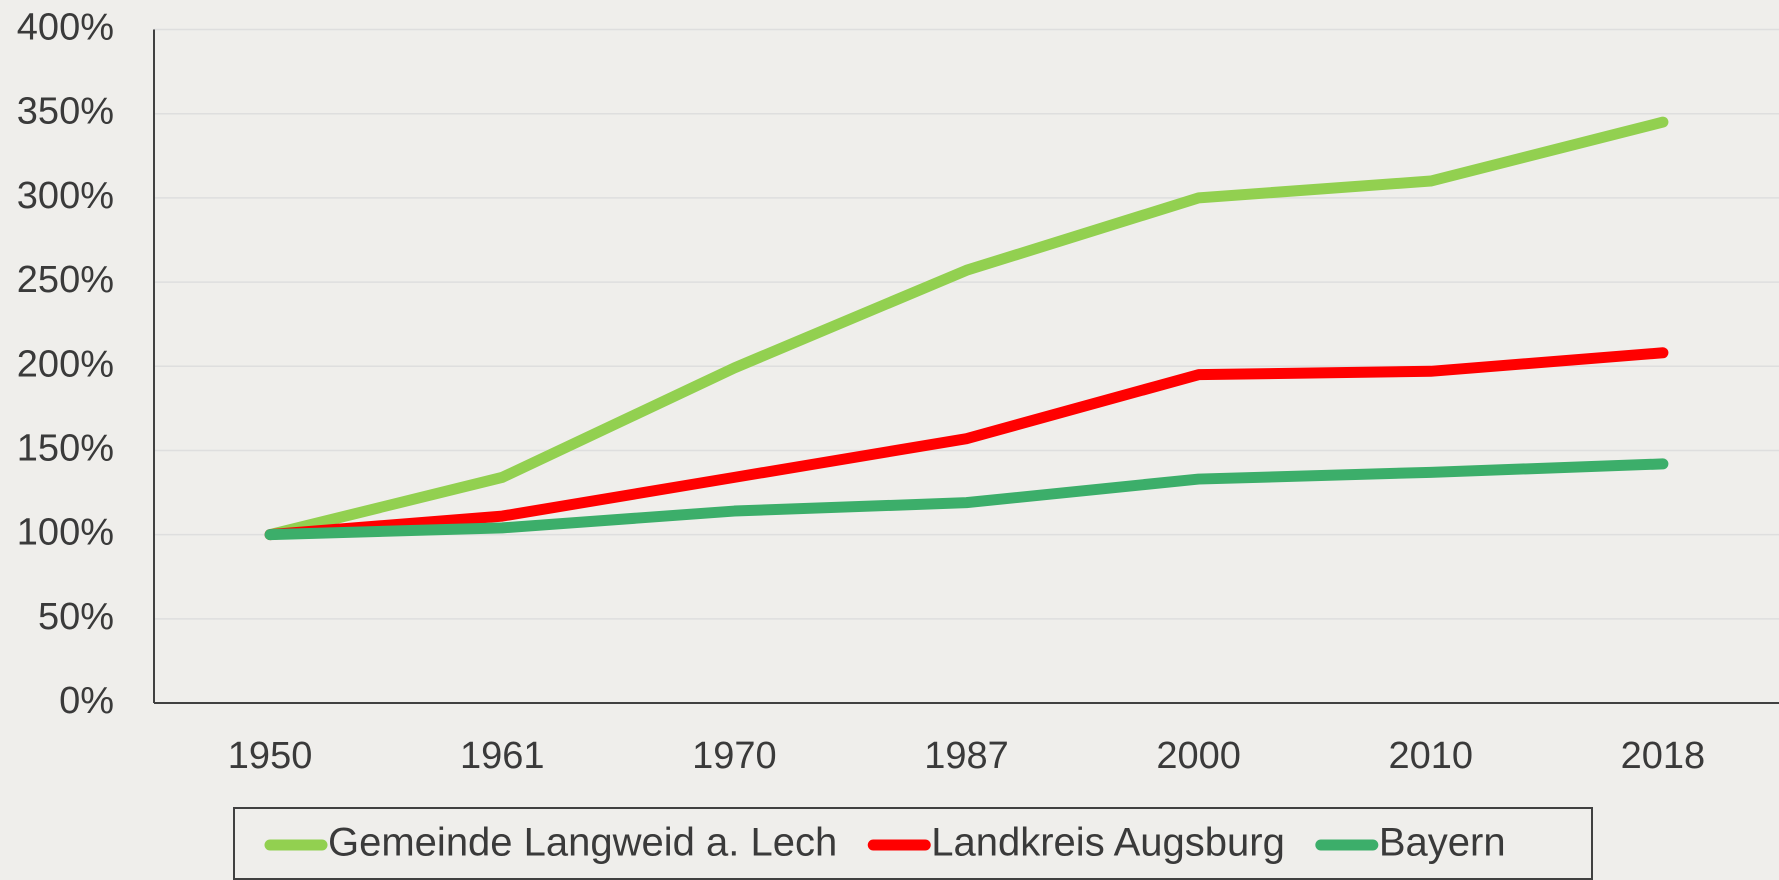 Image resolution: width=1779 pixels, height=880 pixels. Describe the element at coordinates (65, 28) in the screenshot. I see `y-tick-label: 400%` at that location.